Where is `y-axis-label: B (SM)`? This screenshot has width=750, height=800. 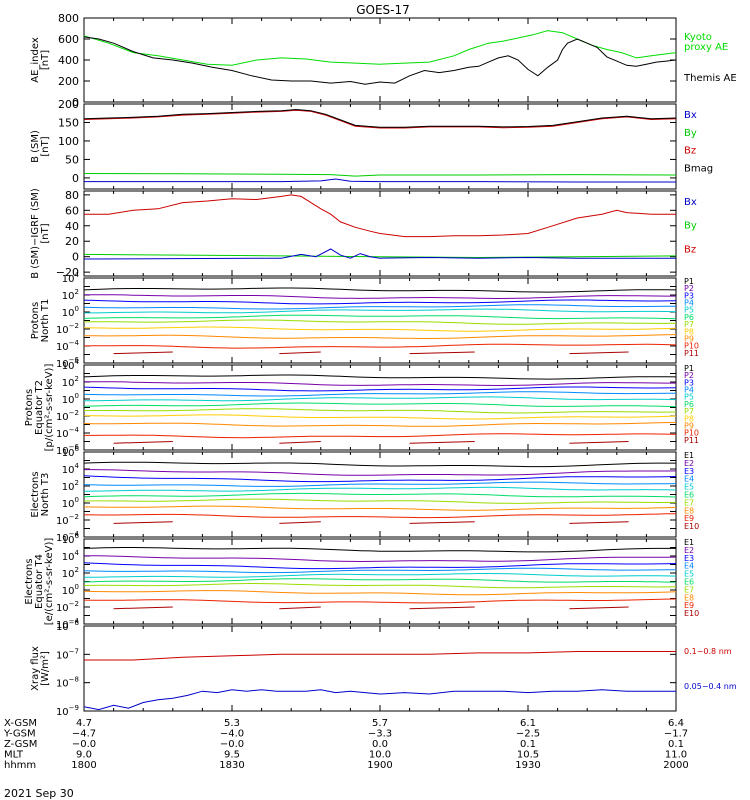
y-axis-label: B (SM) is located at coordinates (35, 146).